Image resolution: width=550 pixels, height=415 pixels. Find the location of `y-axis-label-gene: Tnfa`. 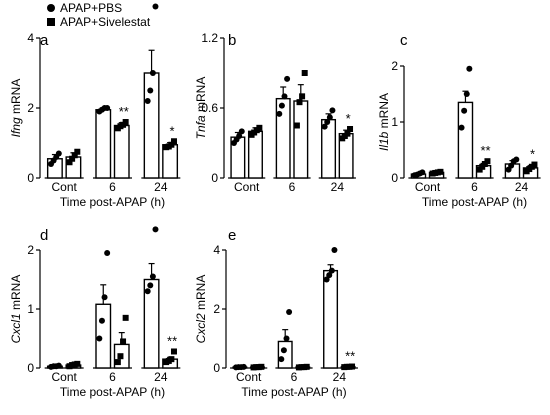

y-axis-label-gene: Tnfa is located at coordinates (201, 127).